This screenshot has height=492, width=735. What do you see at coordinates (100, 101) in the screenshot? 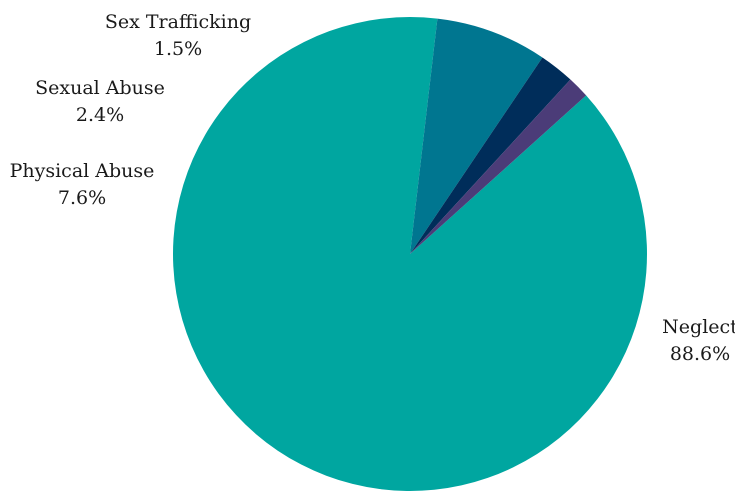
I see `label-sexual-abuse: Sexual Abuse 2.4%` at bounding box center [100, 101].